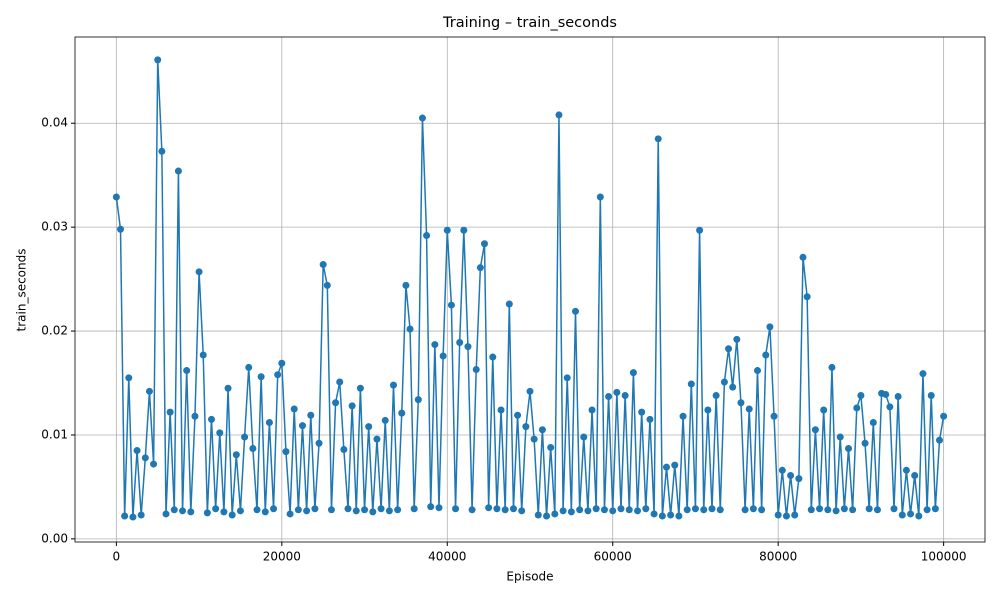  What do you see at coordinates (447, 557) in the screenshot?
I see `x-tick-label: 40000` at bounding box center [447, 557].